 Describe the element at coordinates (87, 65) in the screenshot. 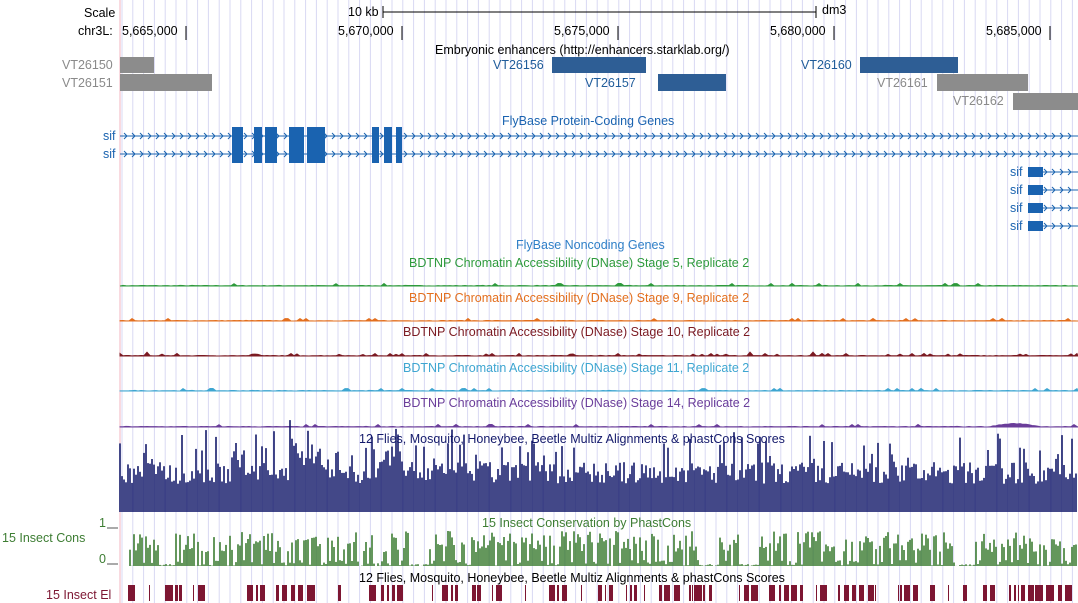

I see `enhancer-left-label: VT26150` at that location.